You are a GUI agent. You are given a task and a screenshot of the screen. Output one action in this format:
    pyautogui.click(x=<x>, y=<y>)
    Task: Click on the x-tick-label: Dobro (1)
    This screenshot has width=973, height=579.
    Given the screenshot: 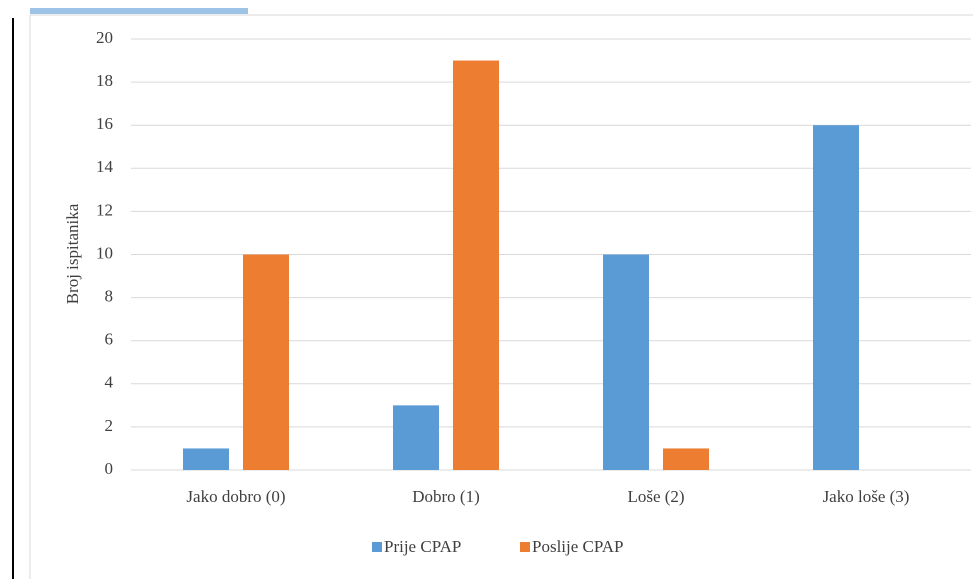 What is the action you would take?
    pyautogui.click(x=446, y=496)
    